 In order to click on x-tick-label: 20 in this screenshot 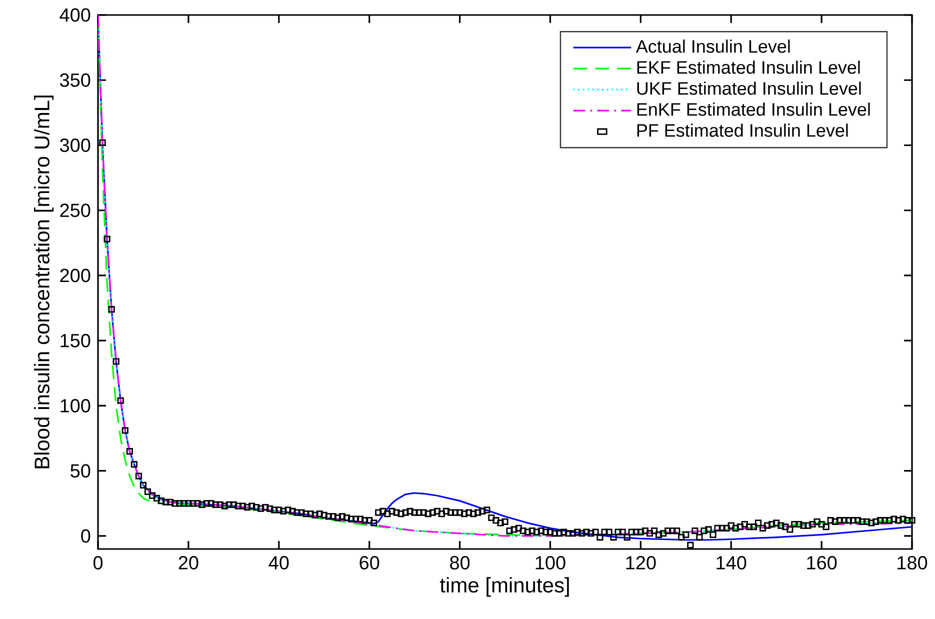, I will do `click(188, 563)`.